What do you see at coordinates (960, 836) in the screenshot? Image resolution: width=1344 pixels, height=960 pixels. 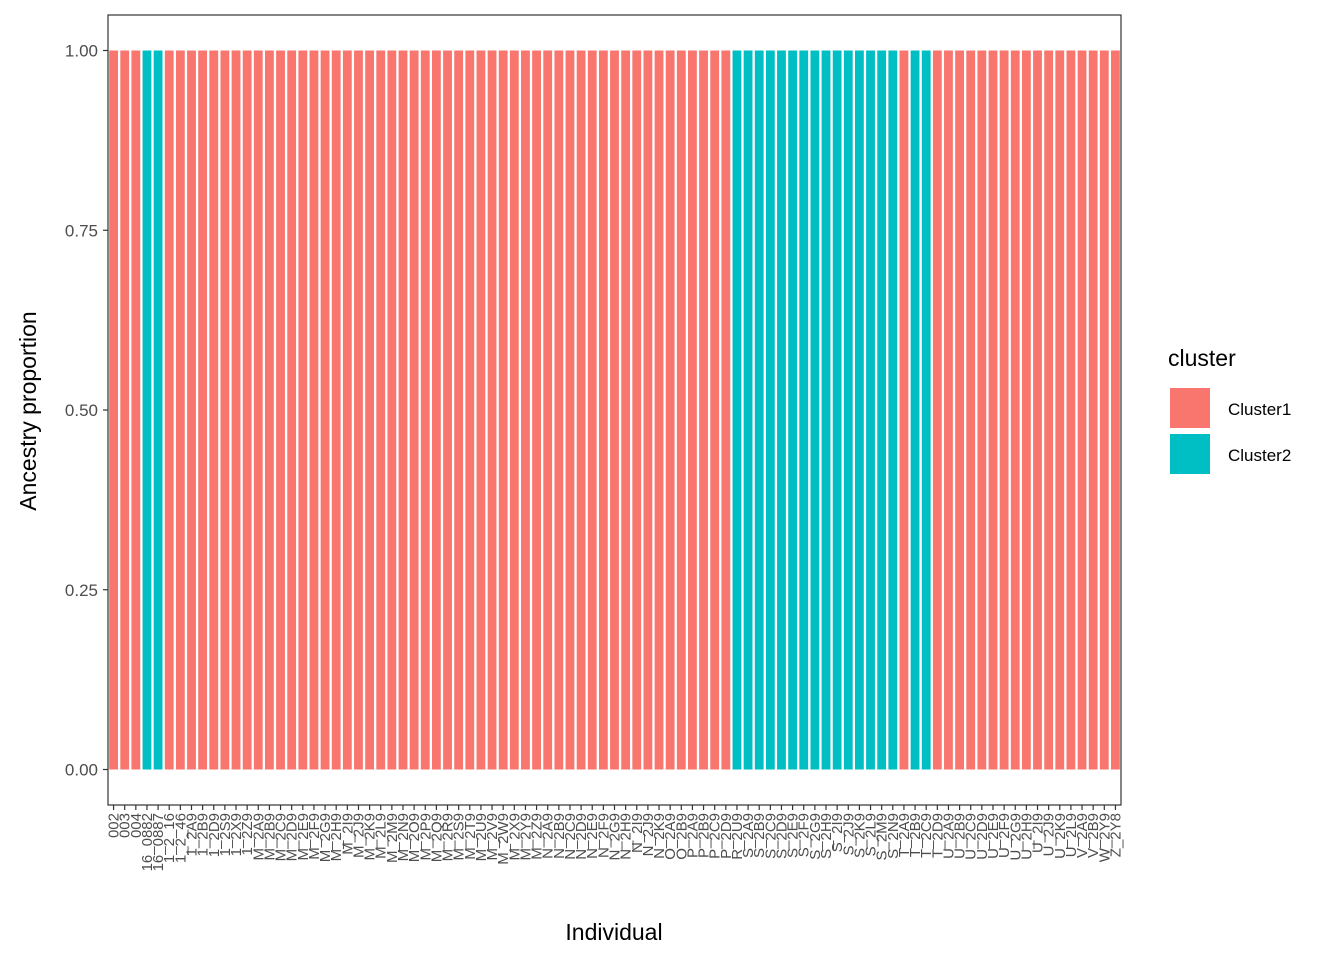 I see `x-tick-label: U_2B9` at bounding box center [960, 836].